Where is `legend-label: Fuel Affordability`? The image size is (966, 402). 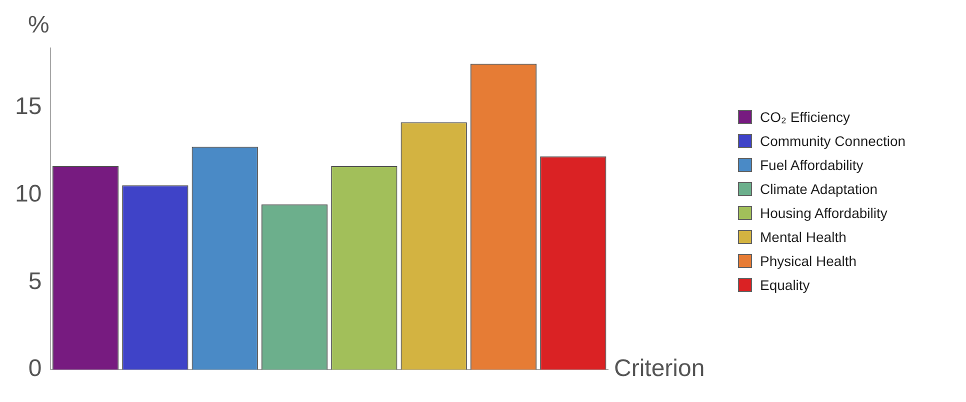 legend-label: Fuel Affordability is located at coordinates (812, 165).